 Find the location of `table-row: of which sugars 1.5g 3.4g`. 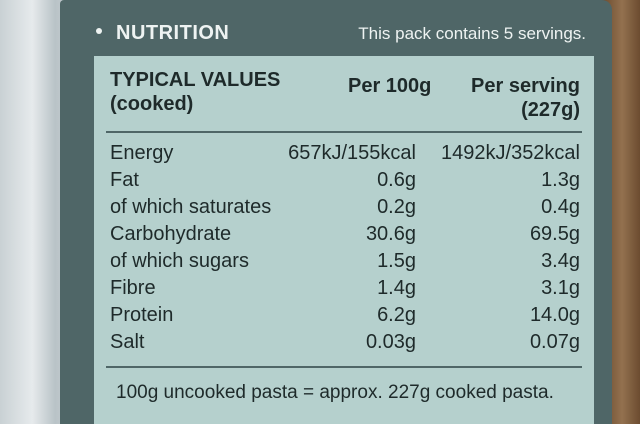

table-row: of which sugars 1.5g 3.4g is located at coordinates (344, 261).